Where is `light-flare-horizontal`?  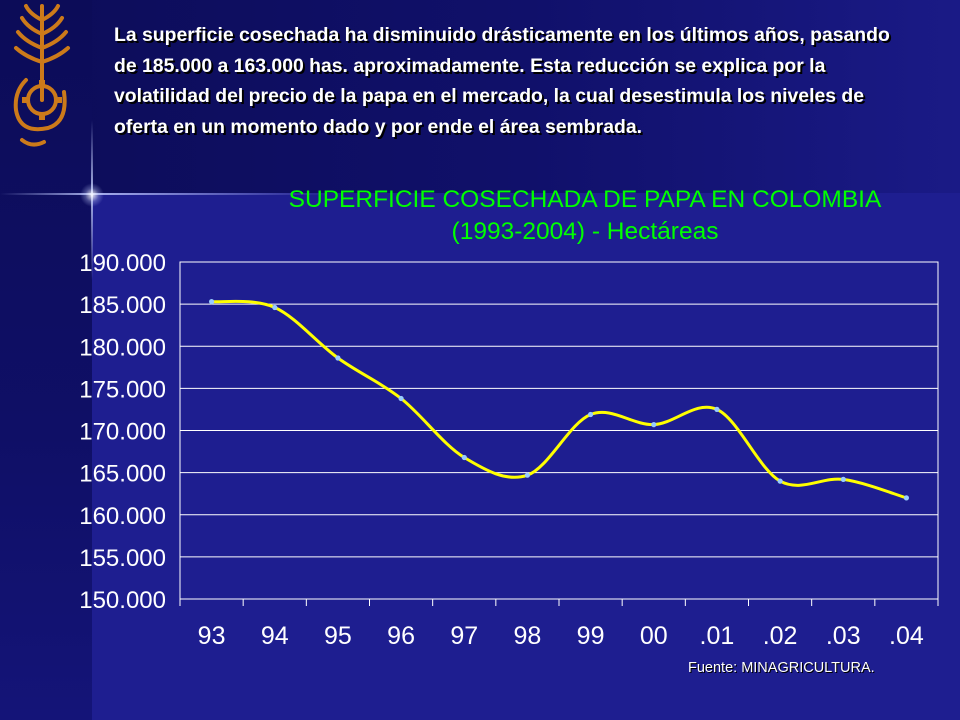
light-flare-horizontal is located at coordinates (165, 194).